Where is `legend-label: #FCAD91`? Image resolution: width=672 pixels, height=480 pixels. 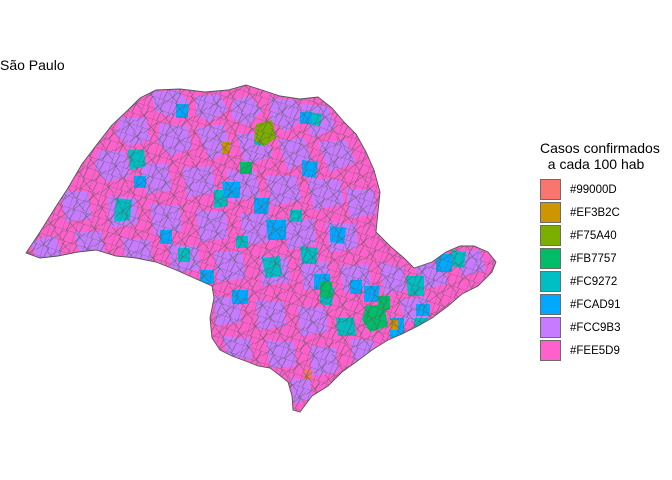 legend-label: #FCAD91 is located at coordinates (595, 304).